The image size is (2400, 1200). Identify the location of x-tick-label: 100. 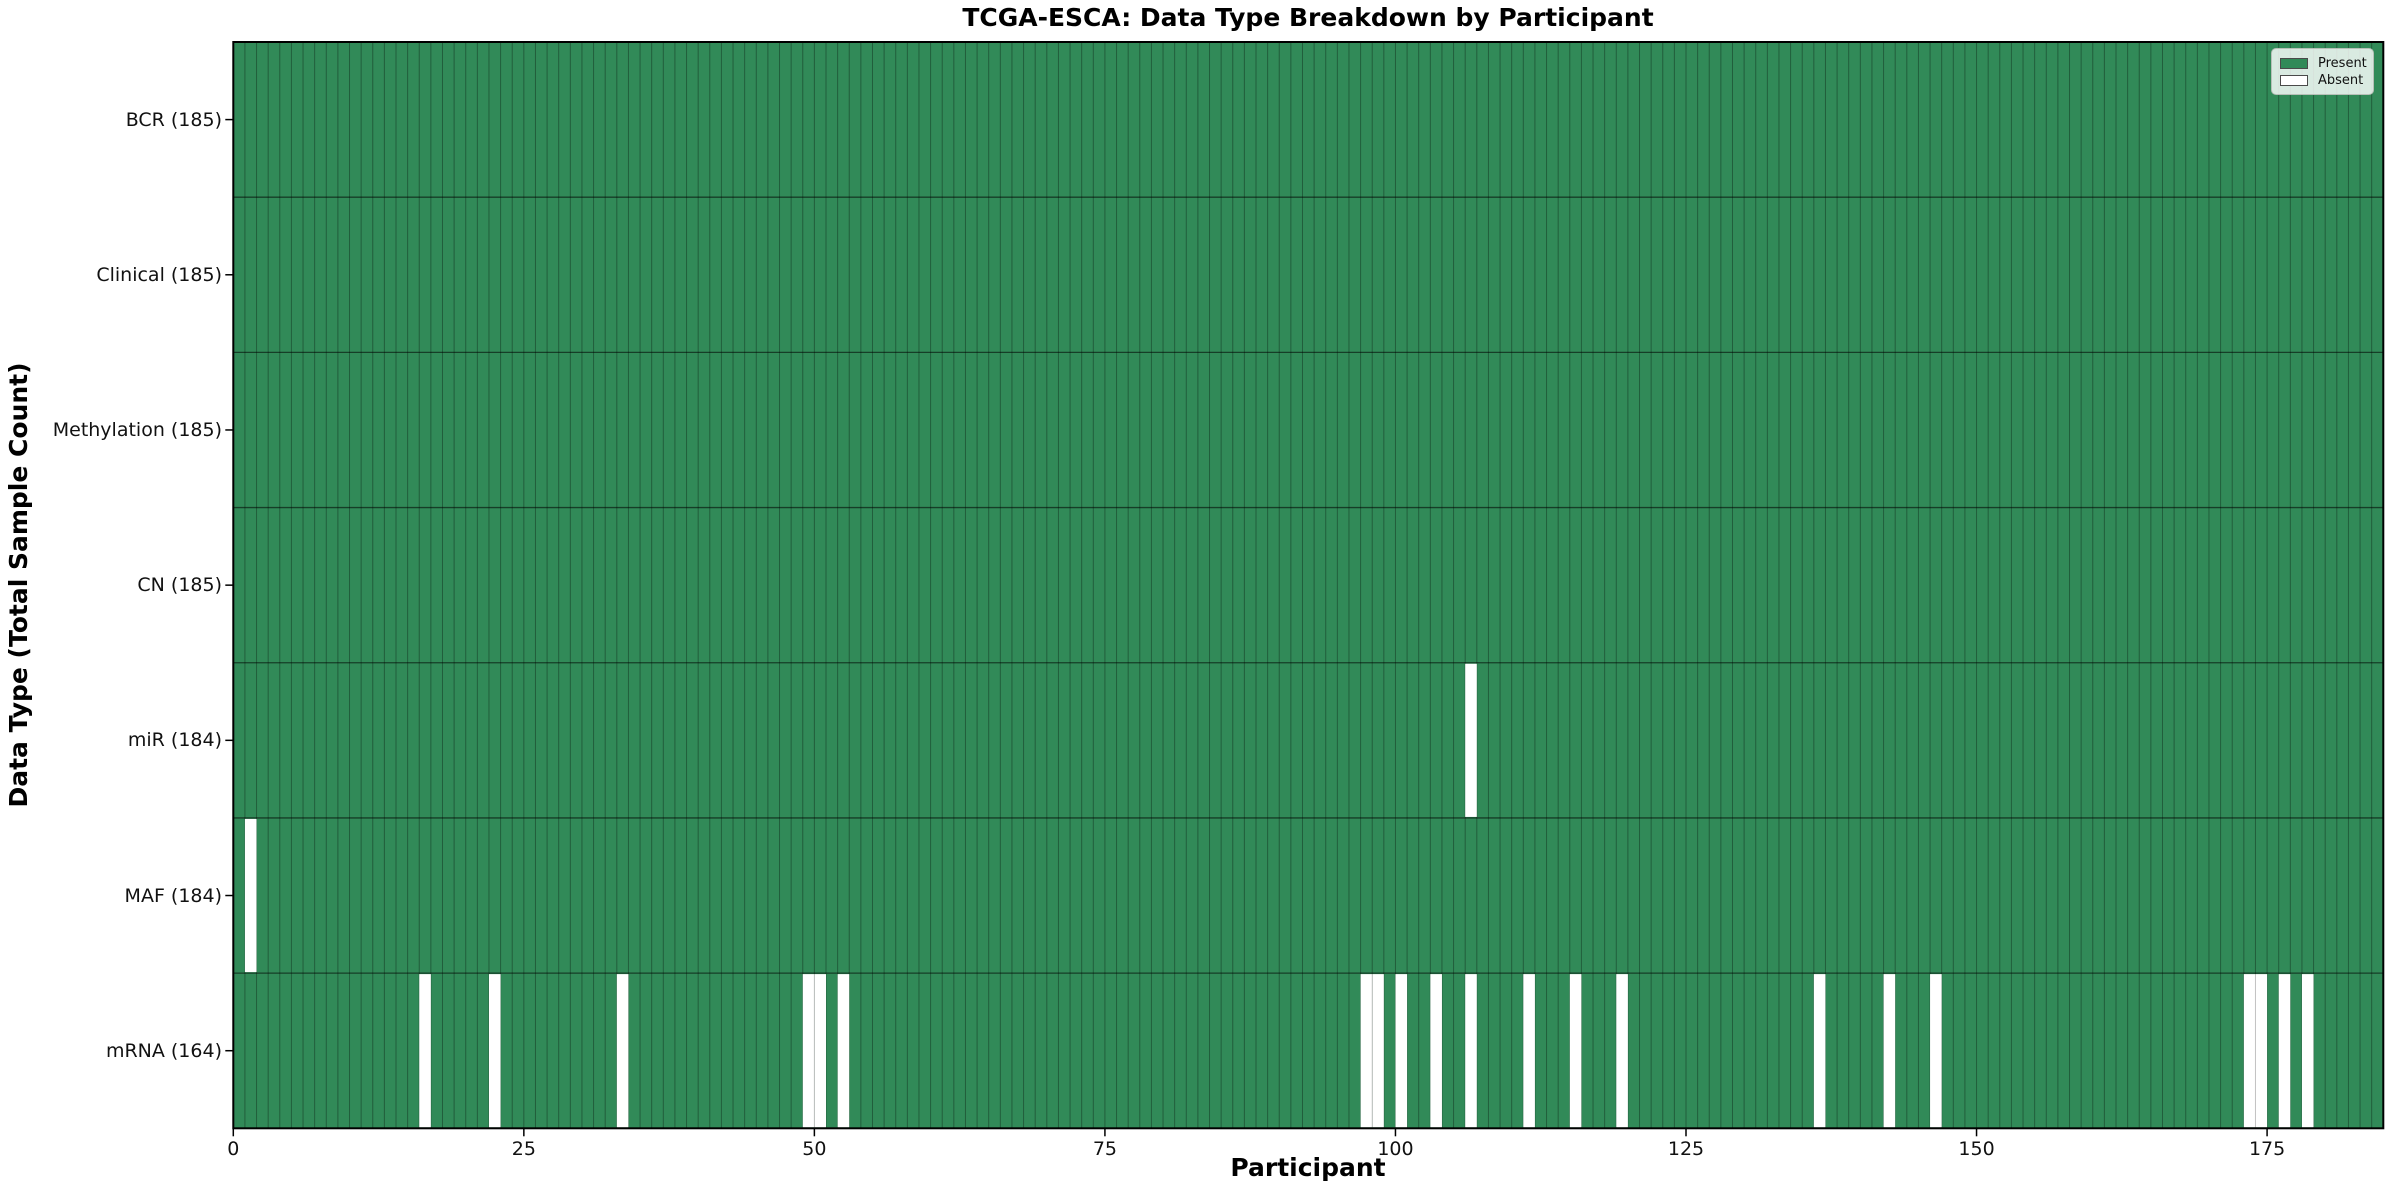
(1395, 1149).